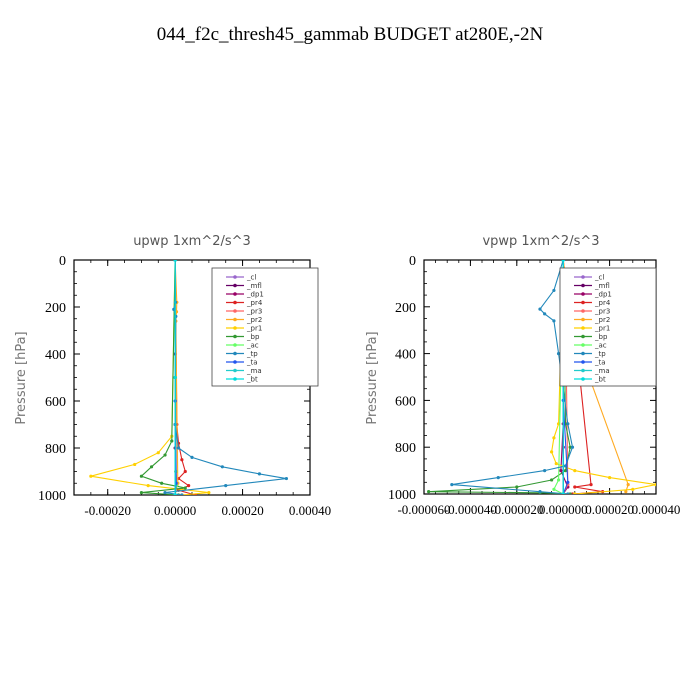  What do you see at coordinates (600, 354) in the screenshot?
I see `vpwp-legend-label-tp: _tp` at bounding box center [600, 354].